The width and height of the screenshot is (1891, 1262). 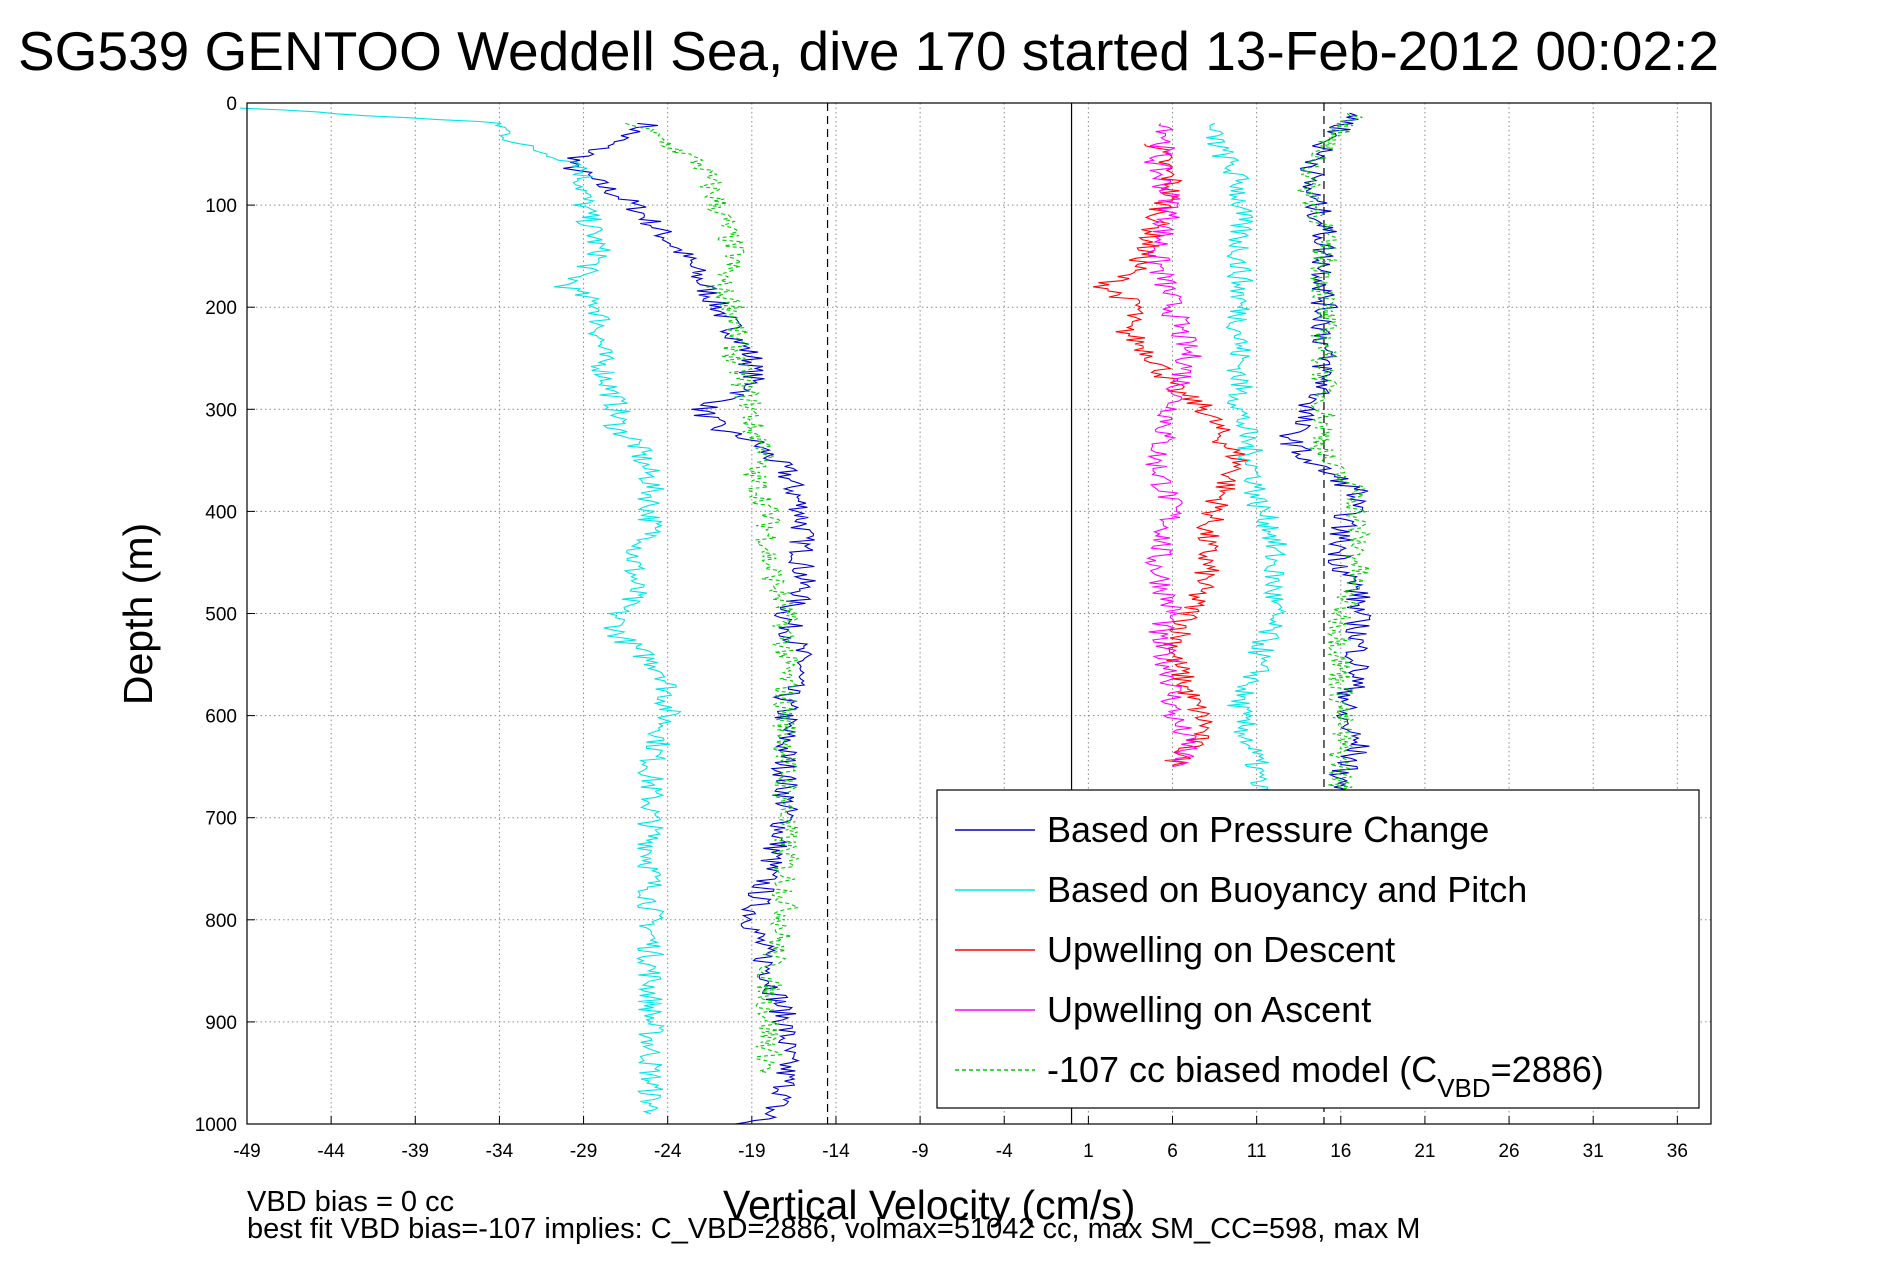 I want to click on x-tick-label: -14, so click(x=836, y=1151).